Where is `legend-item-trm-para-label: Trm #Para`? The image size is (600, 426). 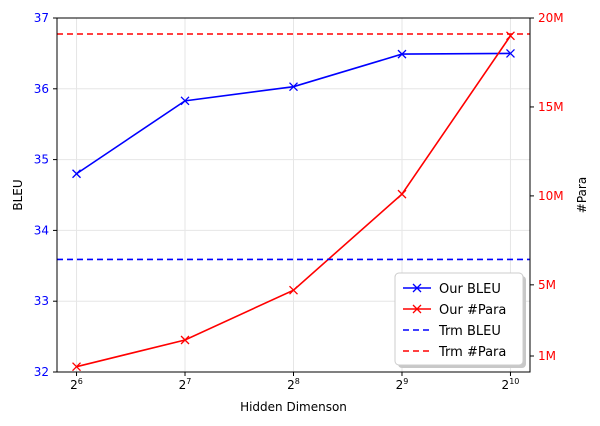
legend-item-trm-para-label: Trm #Para is located at coordinates (472, 352).